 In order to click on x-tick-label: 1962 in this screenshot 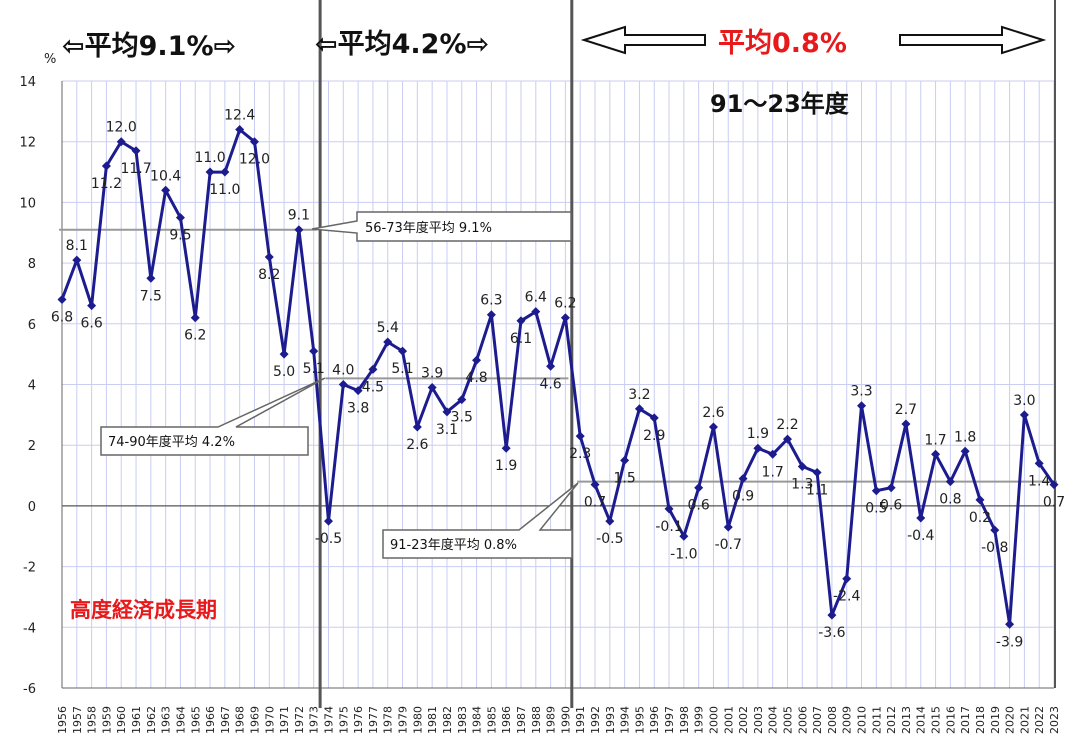, I will do `click(151, 720)`.